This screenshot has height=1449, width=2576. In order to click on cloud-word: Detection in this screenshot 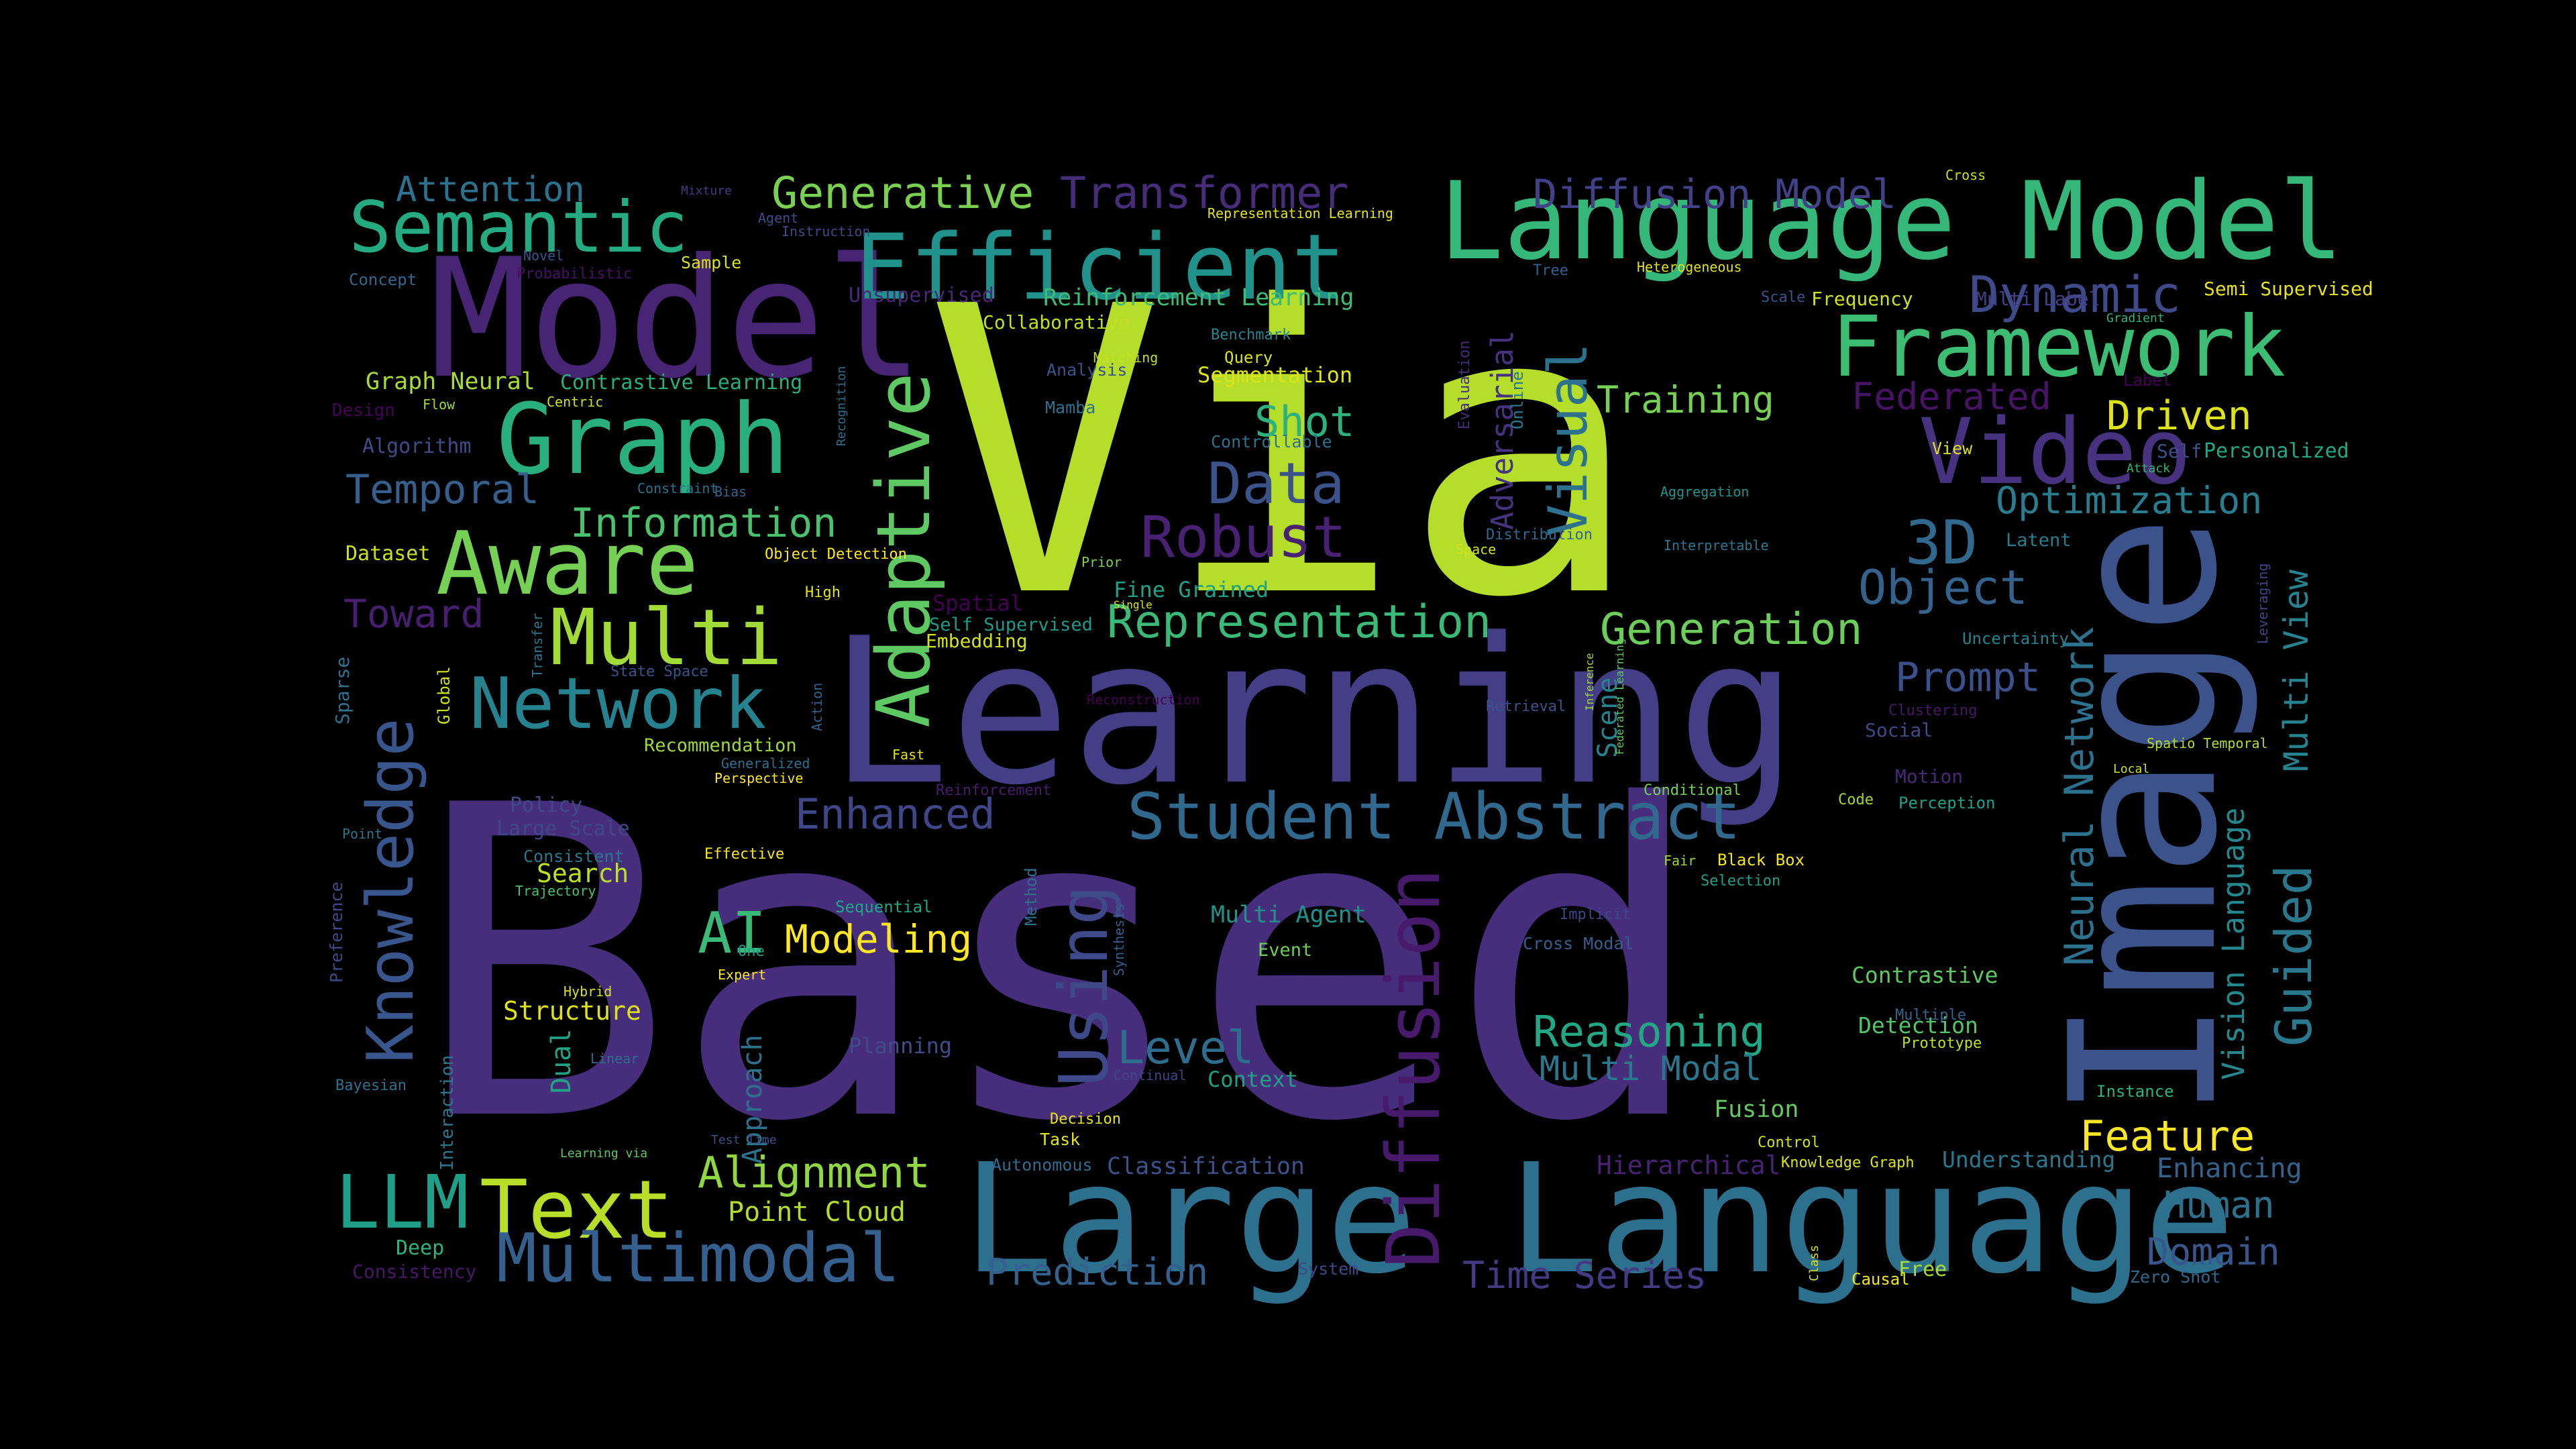, I will do `click(1918, 1025)`.